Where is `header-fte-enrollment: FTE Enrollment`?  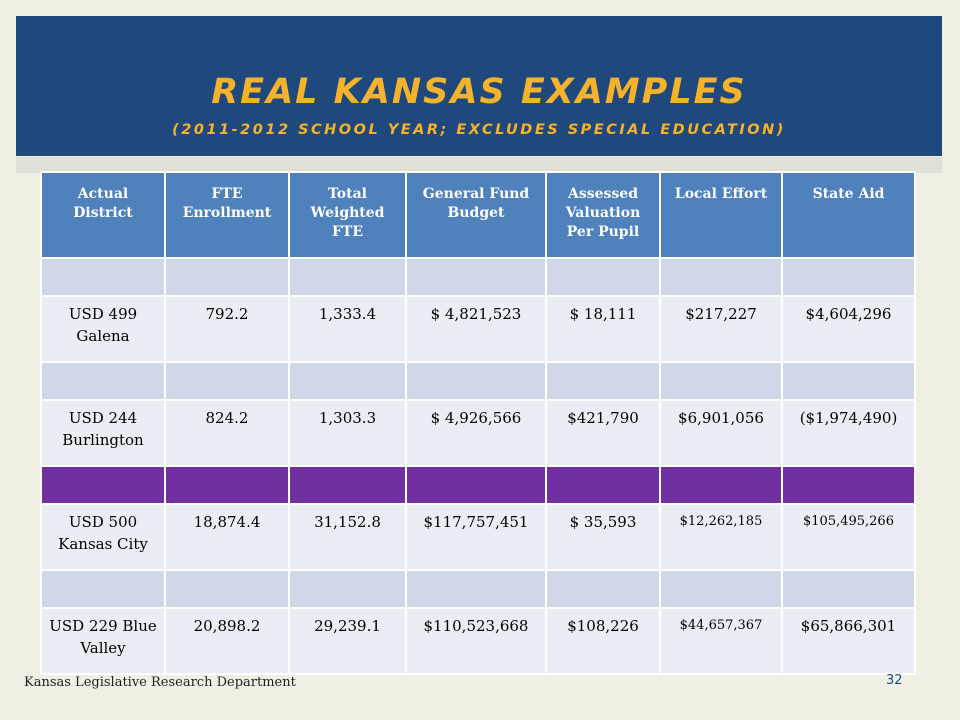
header-fte-enrollment: FTE Enrollment is located at coordinates (227, 215).